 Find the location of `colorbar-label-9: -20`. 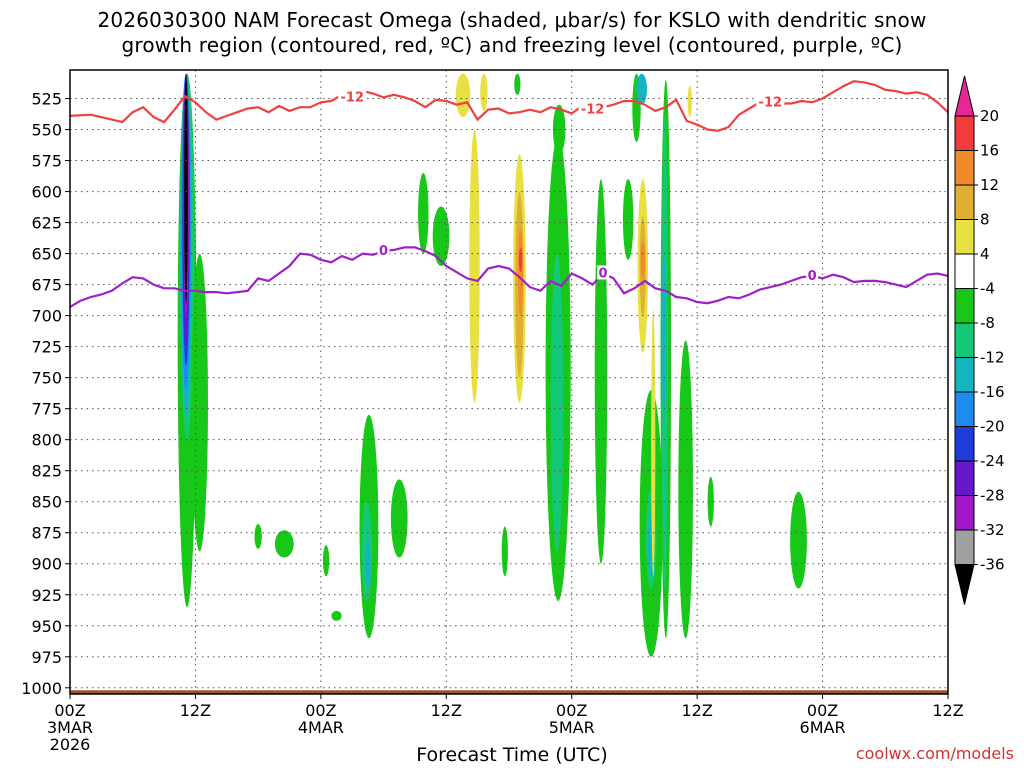

colorbar-label-9: -20 is located at coordinates (992, 427).